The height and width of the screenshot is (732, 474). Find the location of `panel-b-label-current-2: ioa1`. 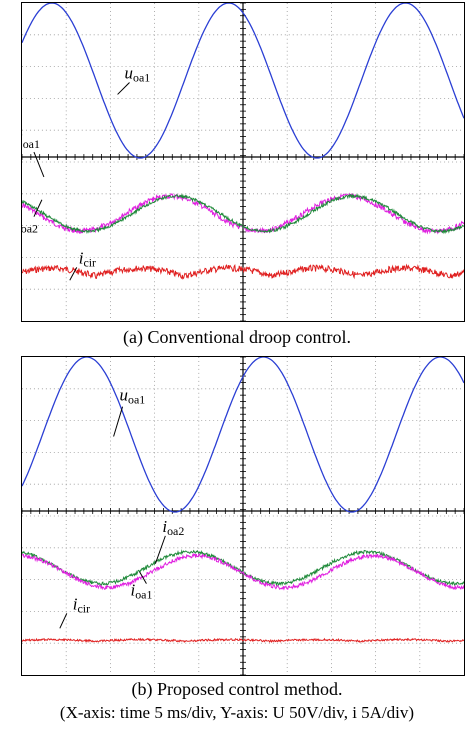

panel-b-label-current-2: ioa1 is located at coordinates (142, 591).